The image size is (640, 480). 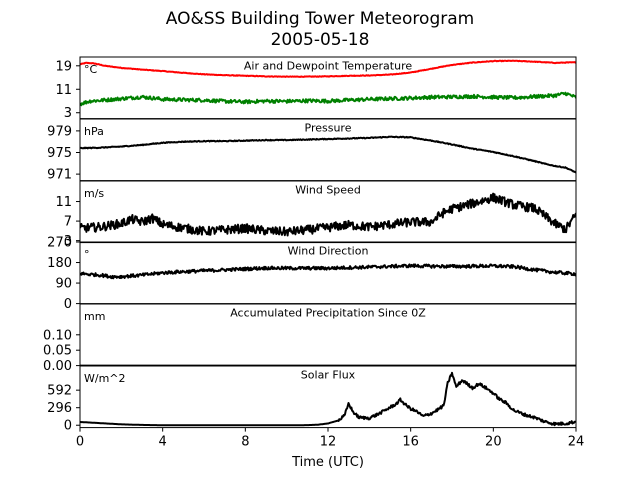 What do you see at coordinates (320, 19) in the screenshot?
I see `chart-title: AO&SS Building Tower Meteorogram` at bounding box center [320, 19].